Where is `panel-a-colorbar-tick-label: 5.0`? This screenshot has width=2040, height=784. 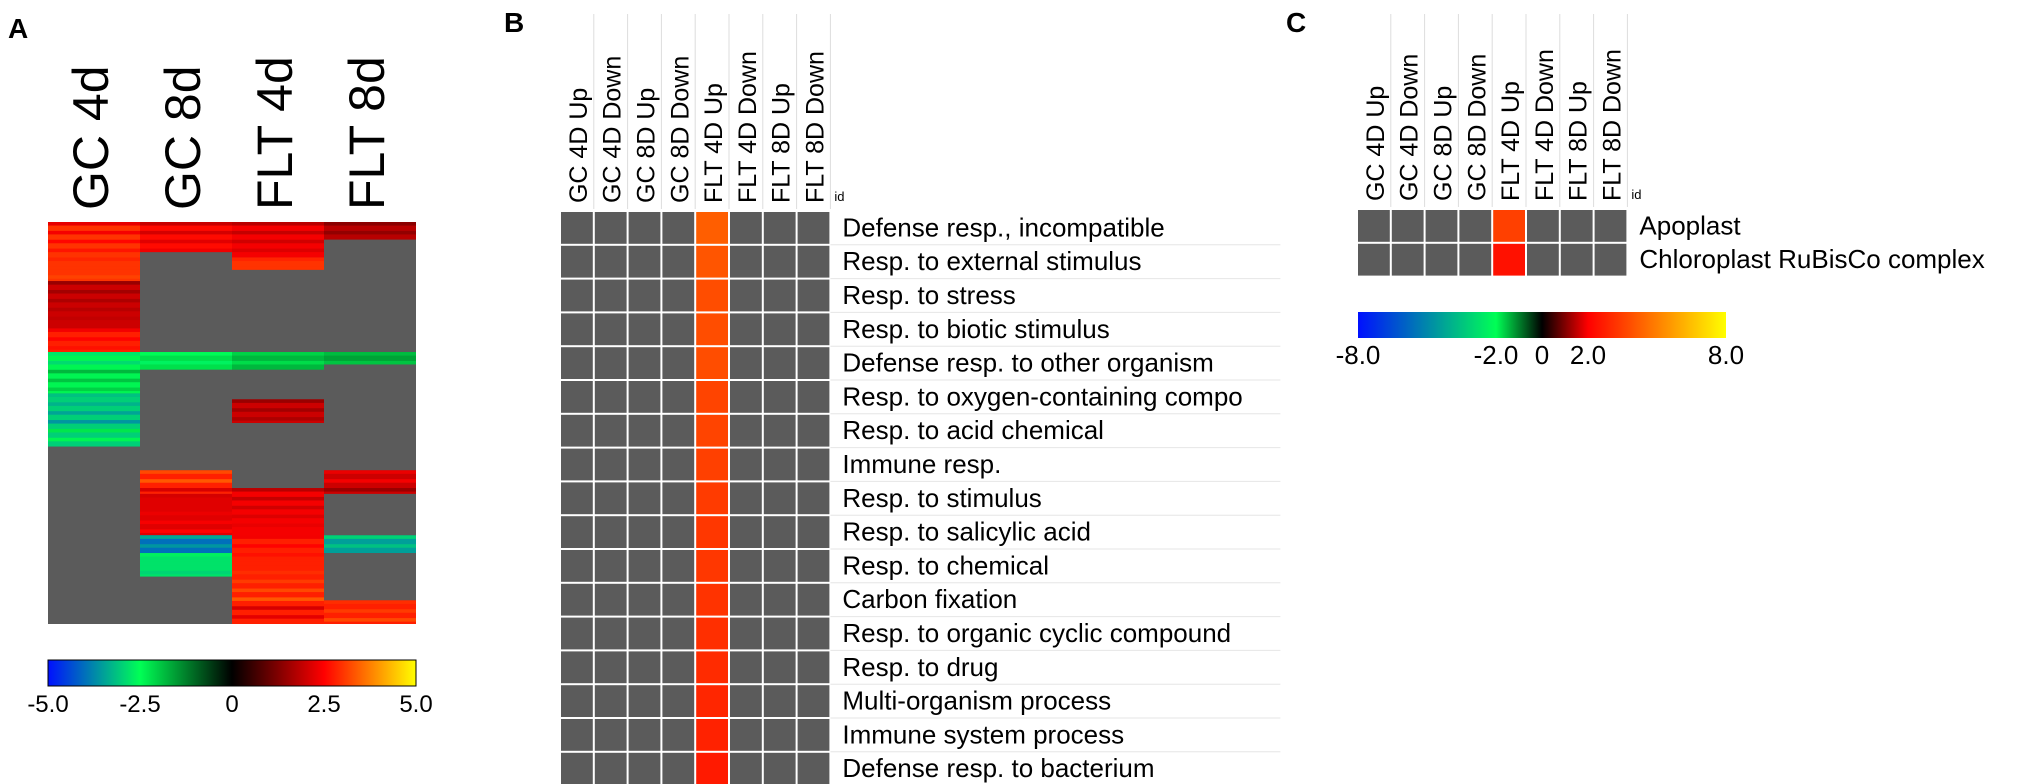
panel-a-colorbar-tick-label: 5.0 is located at coordinates (415, 704).